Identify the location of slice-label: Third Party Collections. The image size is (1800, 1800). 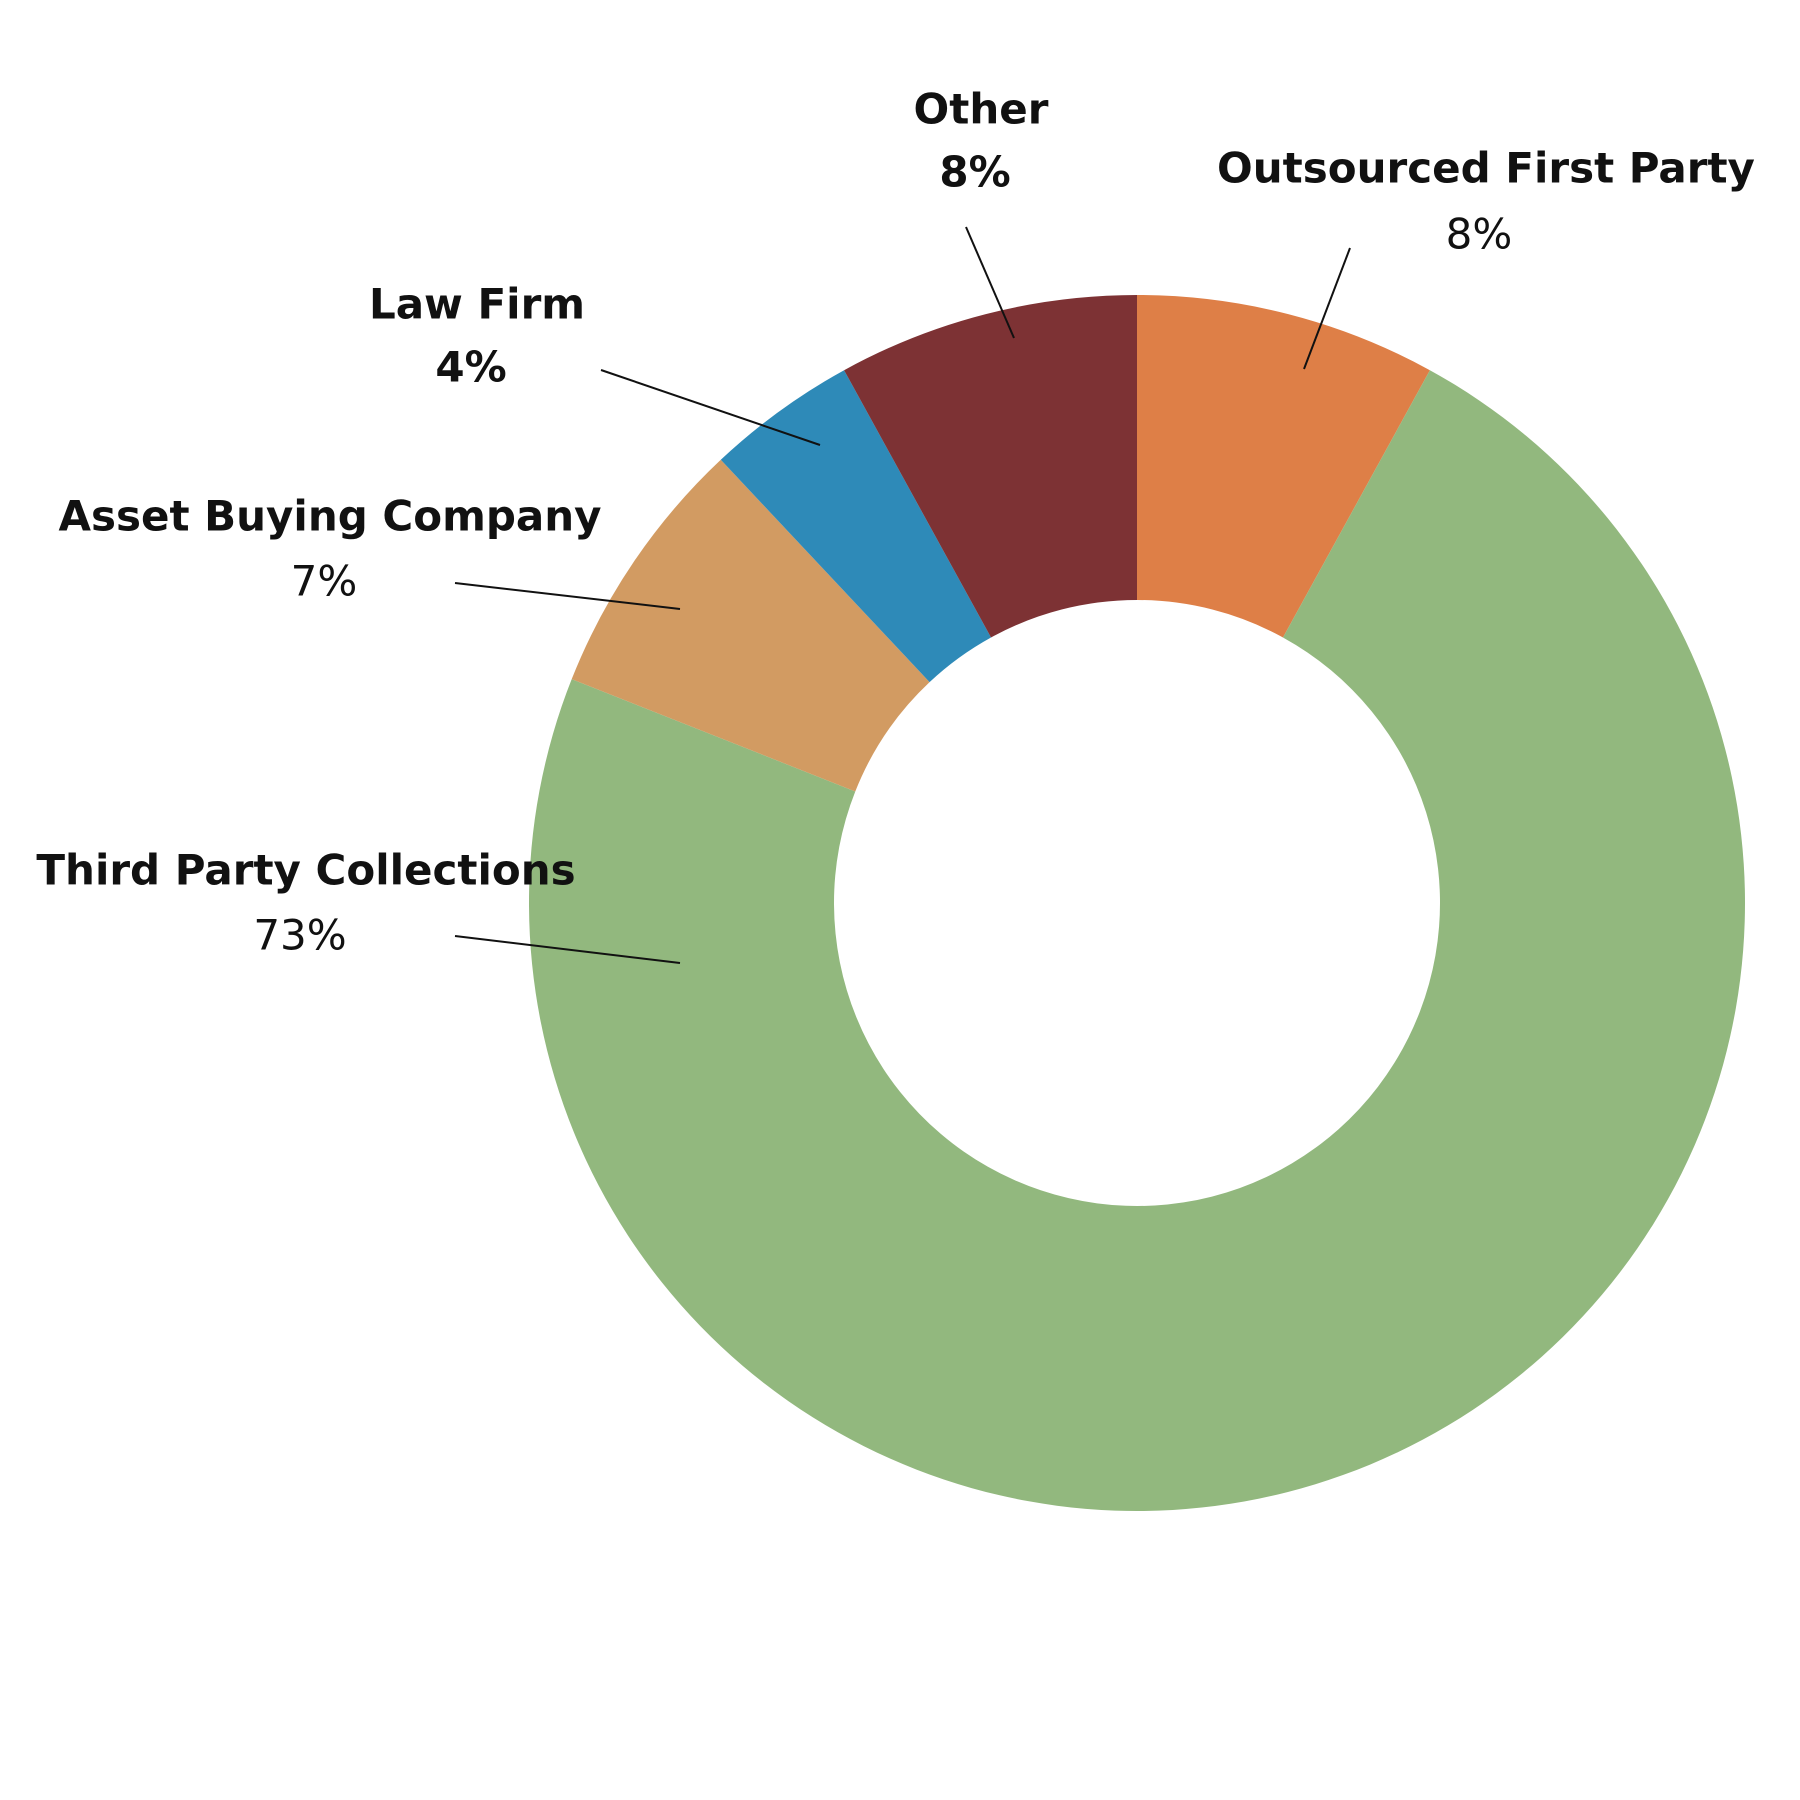
(305, 870).